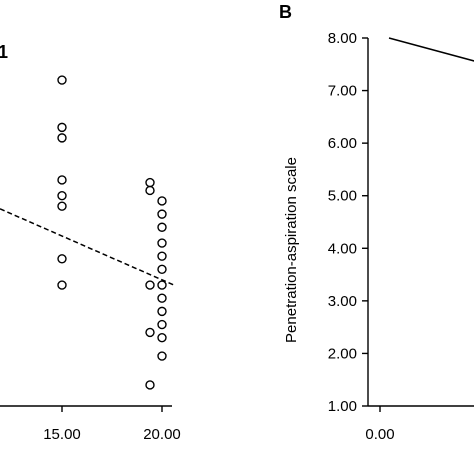  Describe the element at coordinates (380, 424) in the screenshot. I see `panel-b-x-ticks: 0.00` at that location.